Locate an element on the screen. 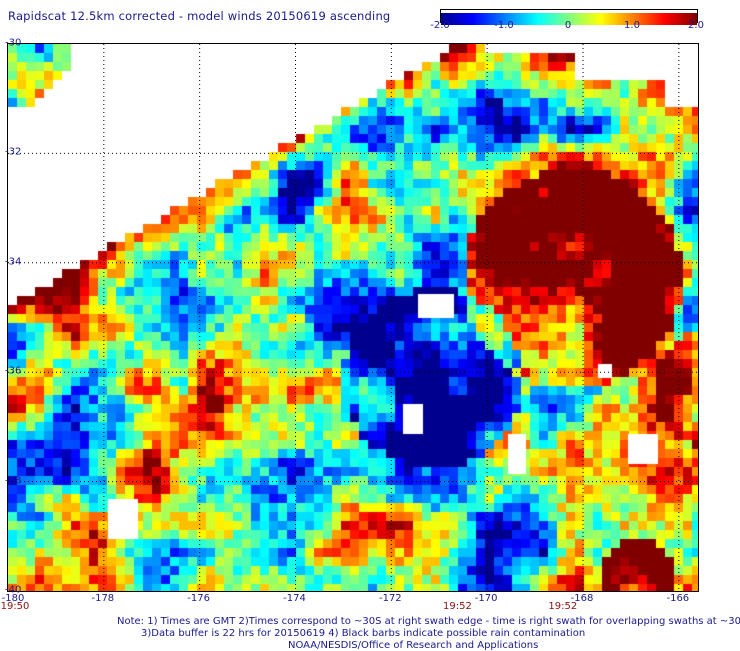 The width and height of the screenshot is (740, 651). latitude-label: -30 is located at coordinates (13, 43).